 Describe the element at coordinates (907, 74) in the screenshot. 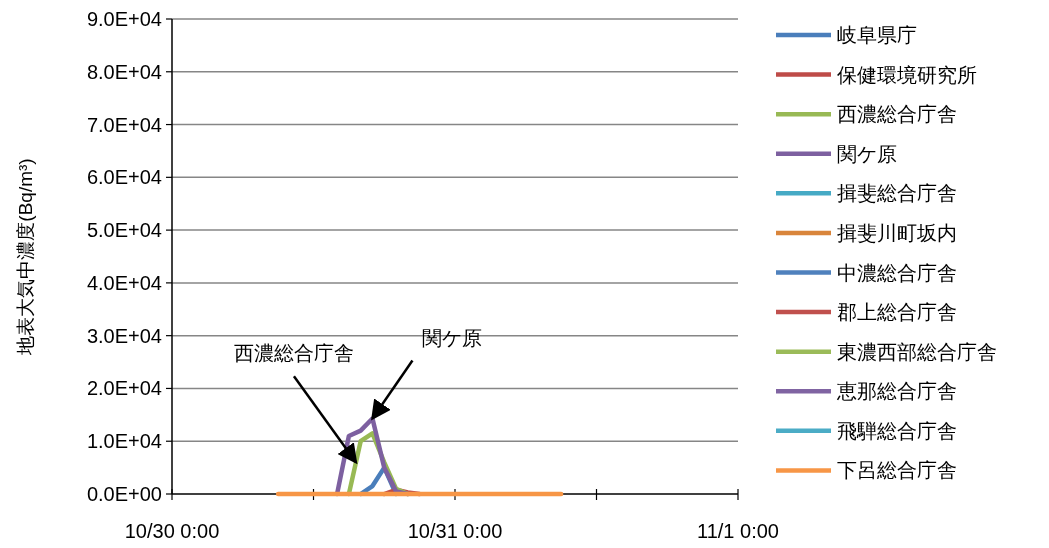

I see `legend-label: 保健環境研究所` at that location.